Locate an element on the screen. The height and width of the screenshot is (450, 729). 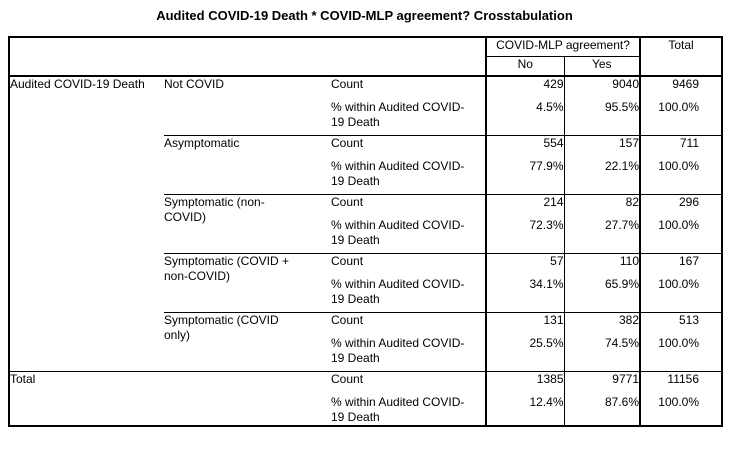
pct-cell-yes: 22.1% is located at coordinates (601, 176).